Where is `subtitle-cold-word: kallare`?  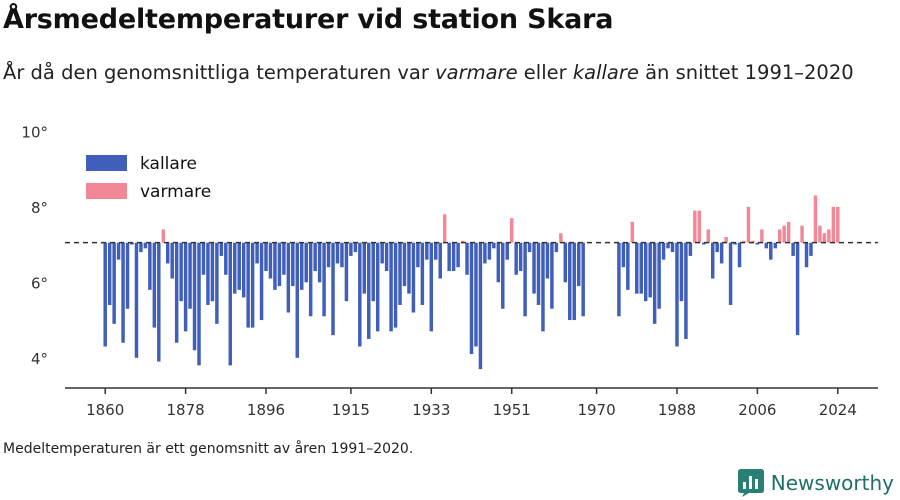 subtitle-cold-word: kallare is located at coordinates (605, 72).